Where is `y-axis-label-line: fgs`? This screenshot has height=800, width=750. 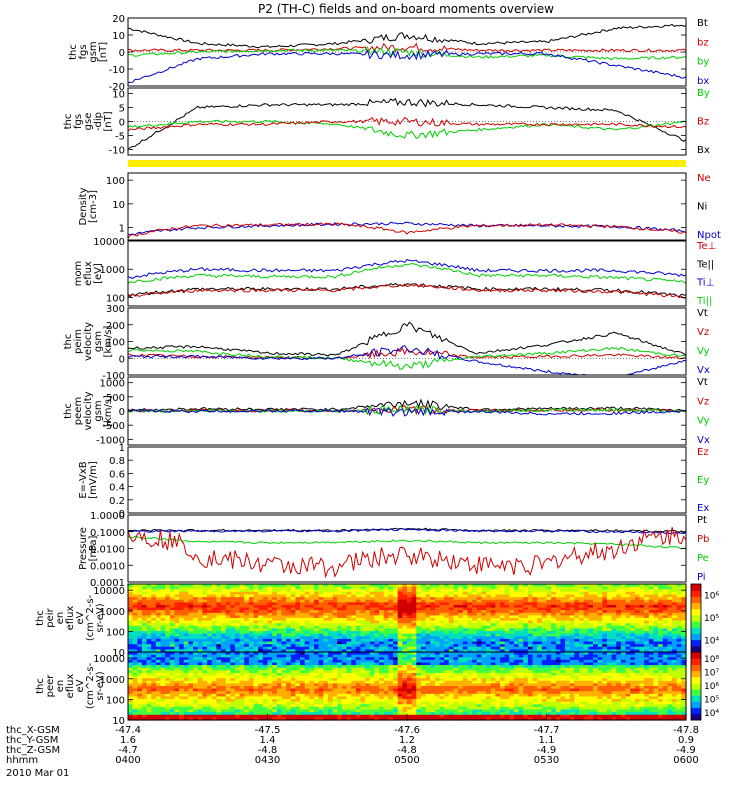
y-axis-label-line: fgs is located at coordinates (78, 121).